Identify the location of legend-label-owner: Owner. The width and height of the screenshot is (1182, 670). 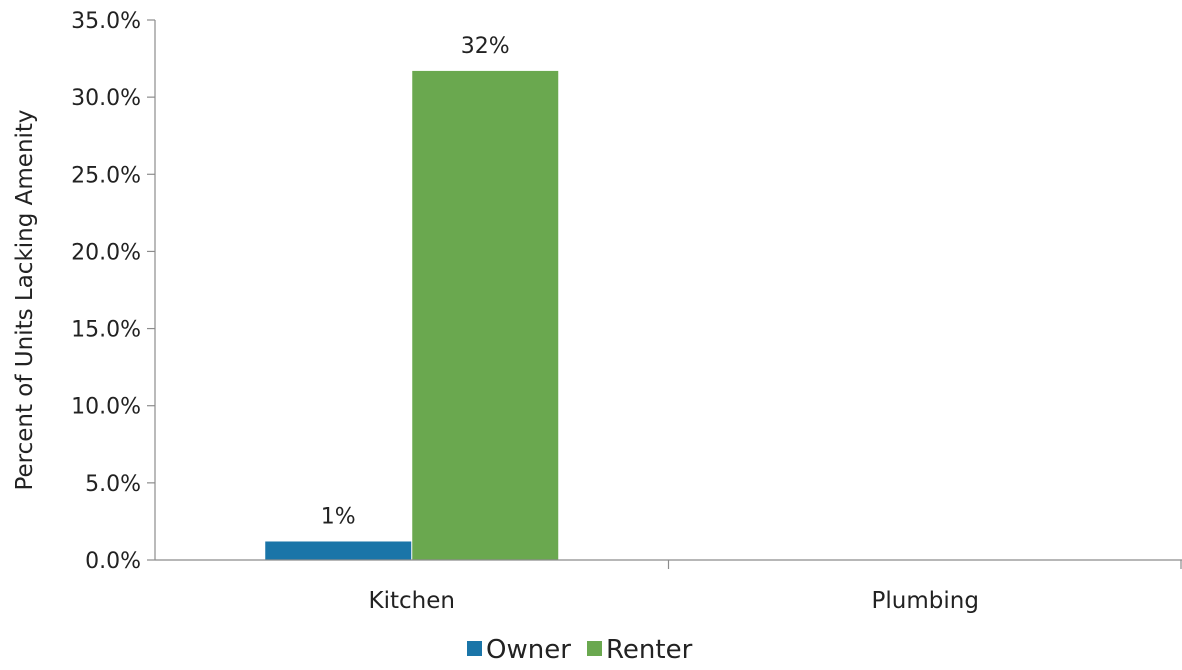
(528, 650).